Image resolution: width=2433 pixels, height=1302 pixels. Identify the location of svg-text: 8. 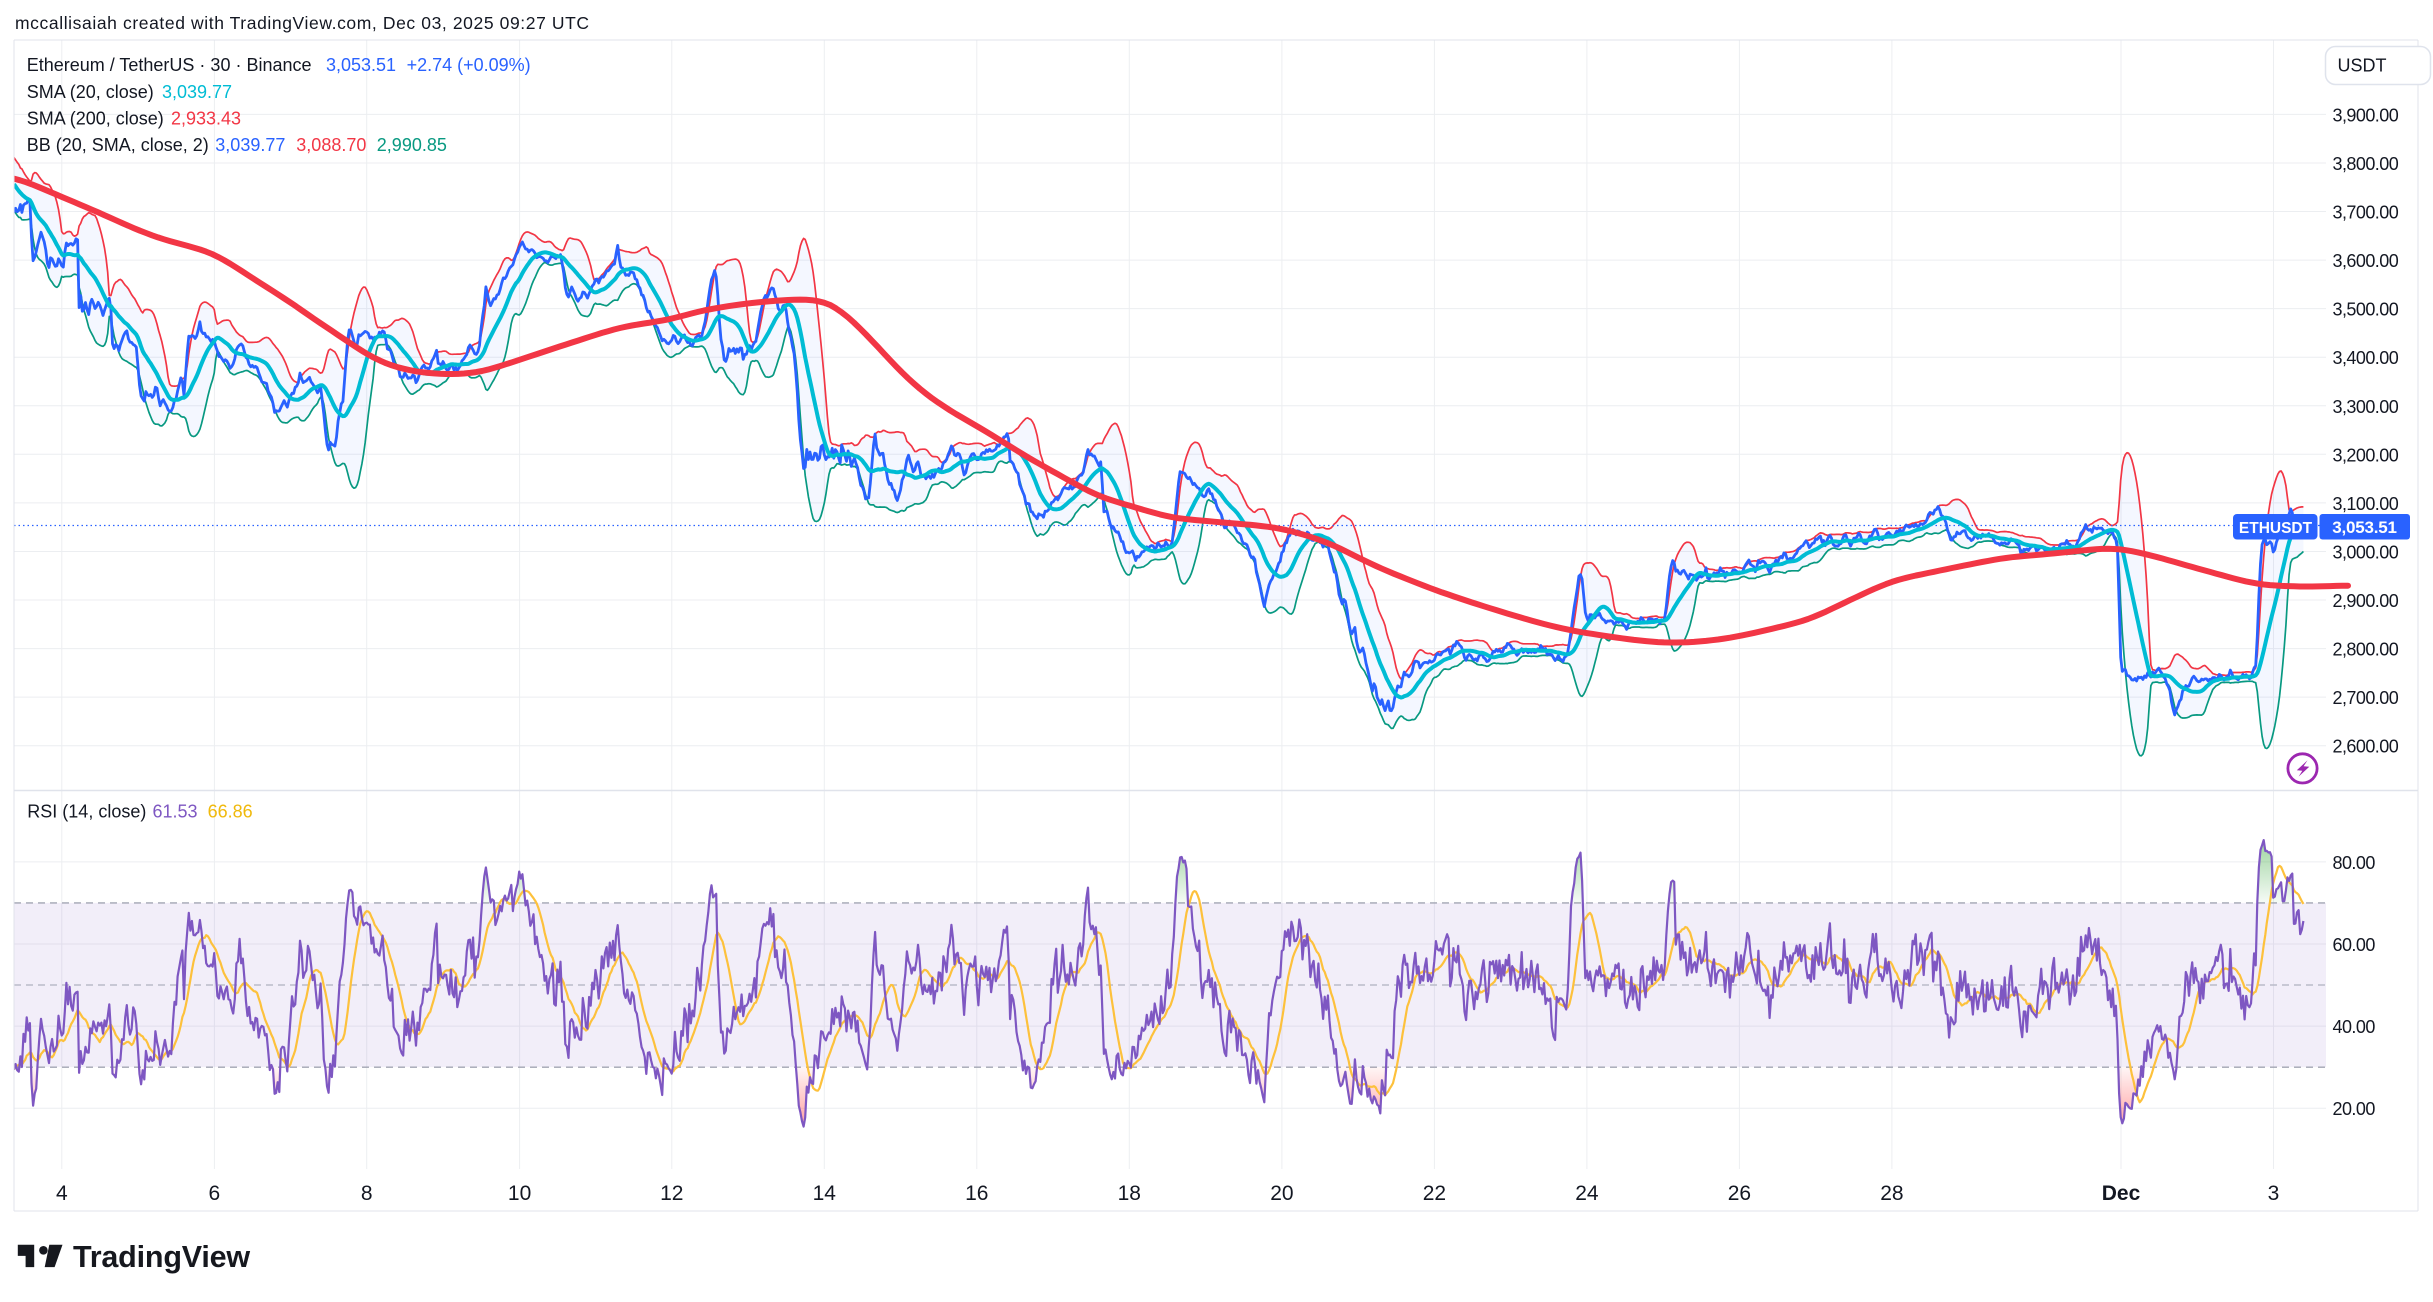
(367, 1193).